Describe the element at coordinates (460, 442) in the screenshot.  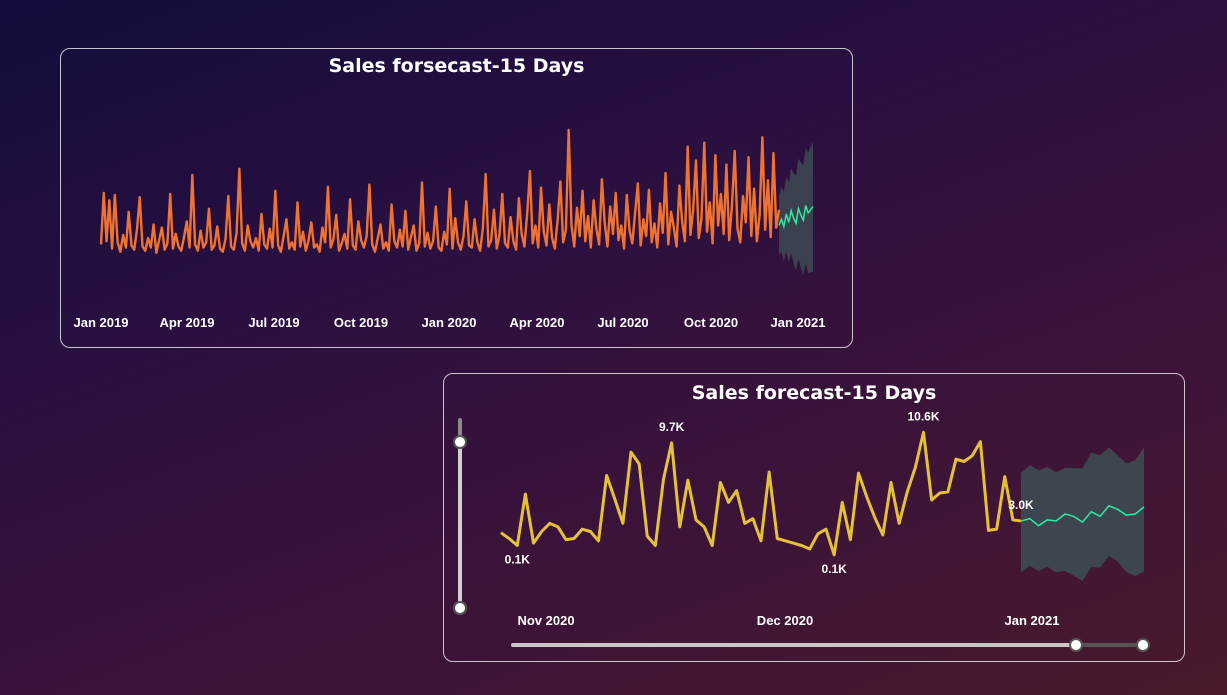
I see `y-zoom-handle-top` at that location.